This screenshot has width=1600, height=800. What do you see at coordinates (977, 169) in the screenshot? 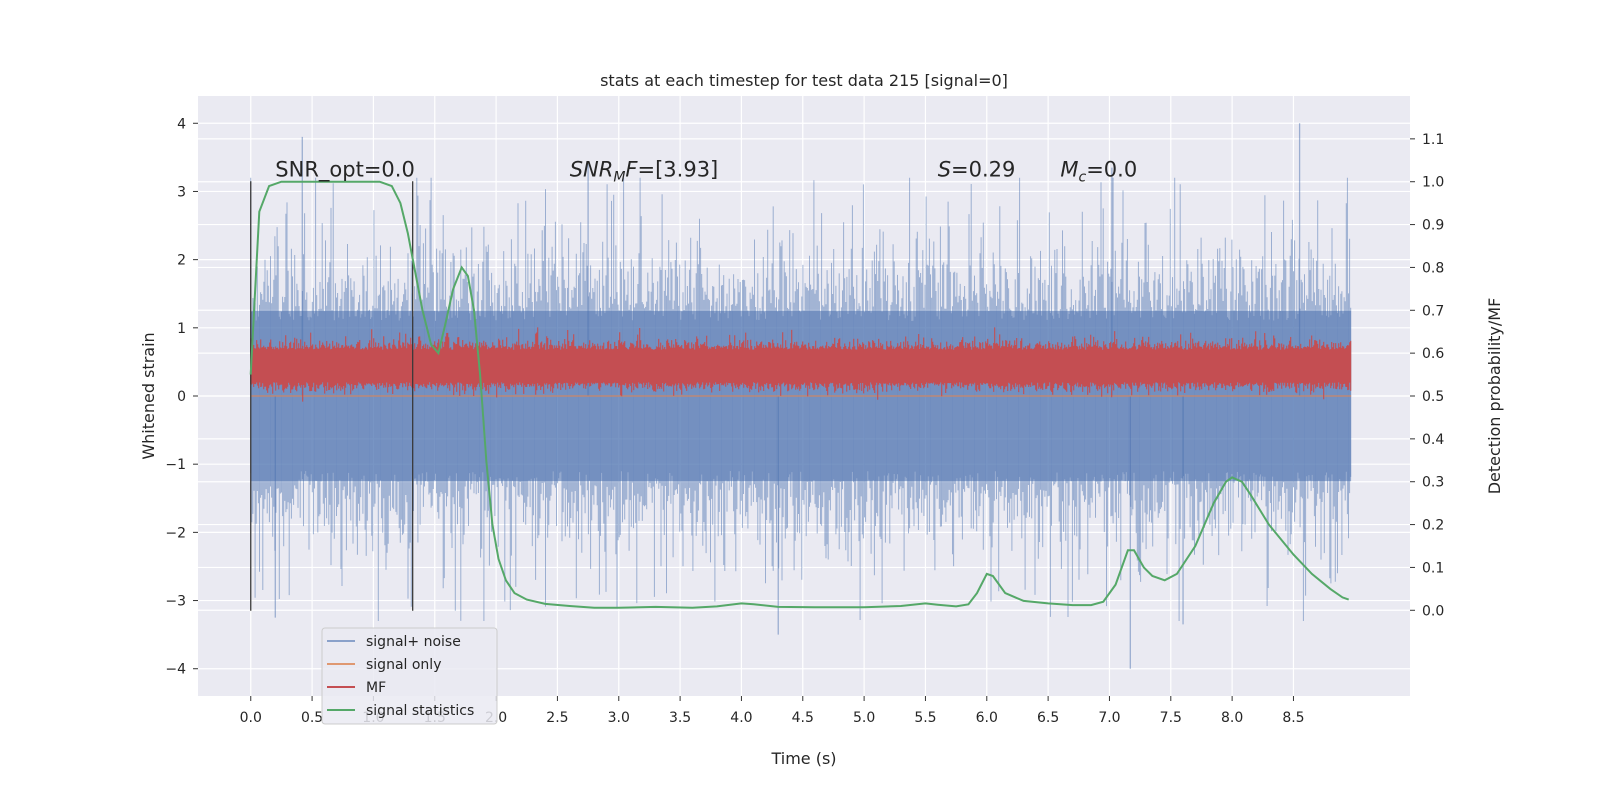
I see `annotation: S=0.29` at bounding box center [977, 169].